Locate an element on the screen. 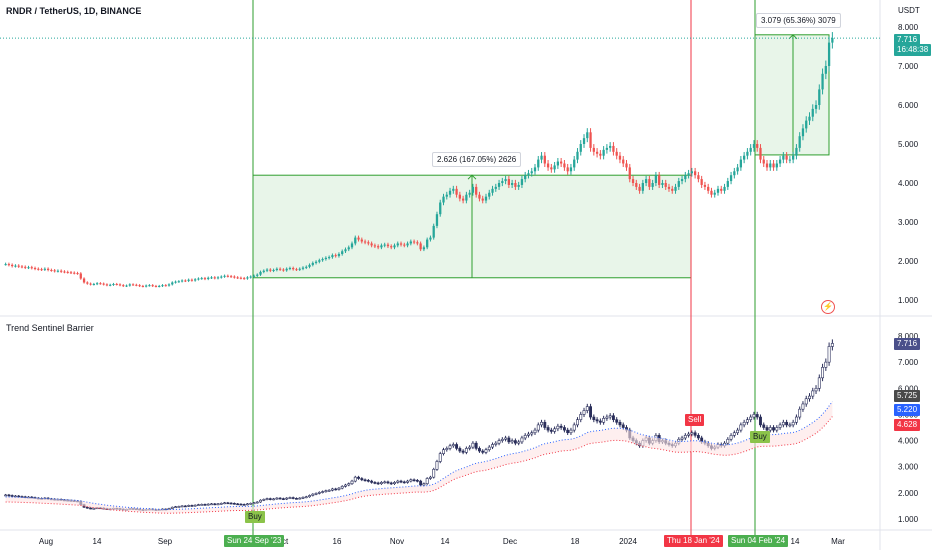 The height and width of the screenshot is (550, 932). flash-icon: ⚡ is located at coordinates (828, 307).